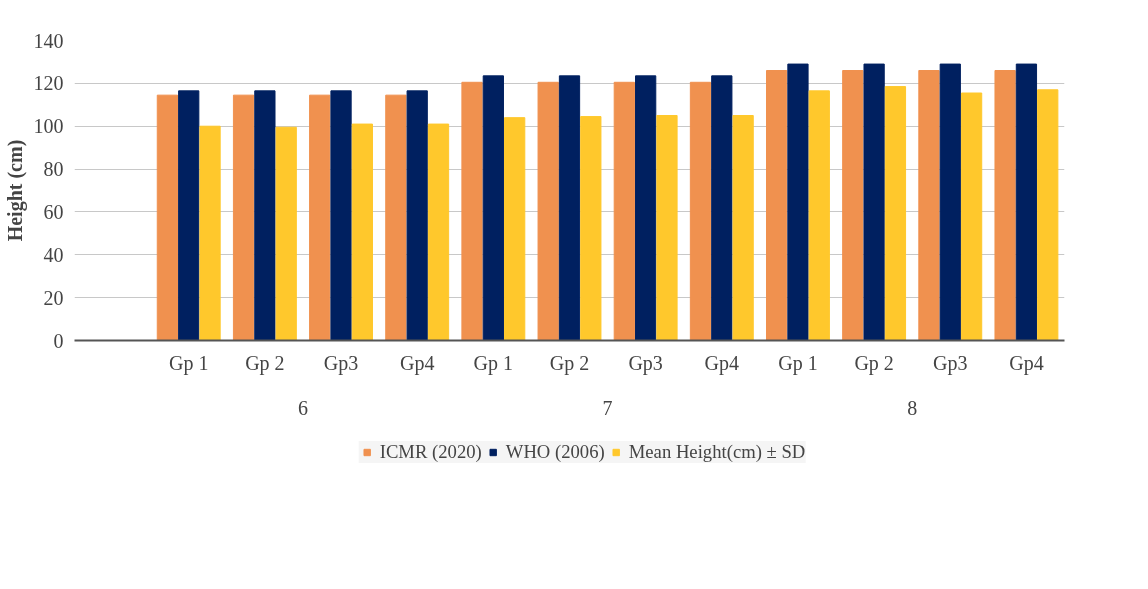 The width and height of the screenshot is (1148, 589). What do you see at coordinates (58, 340) in the screenshot?
I see `y-tick-label: 0` at bounding box center [58, 340].